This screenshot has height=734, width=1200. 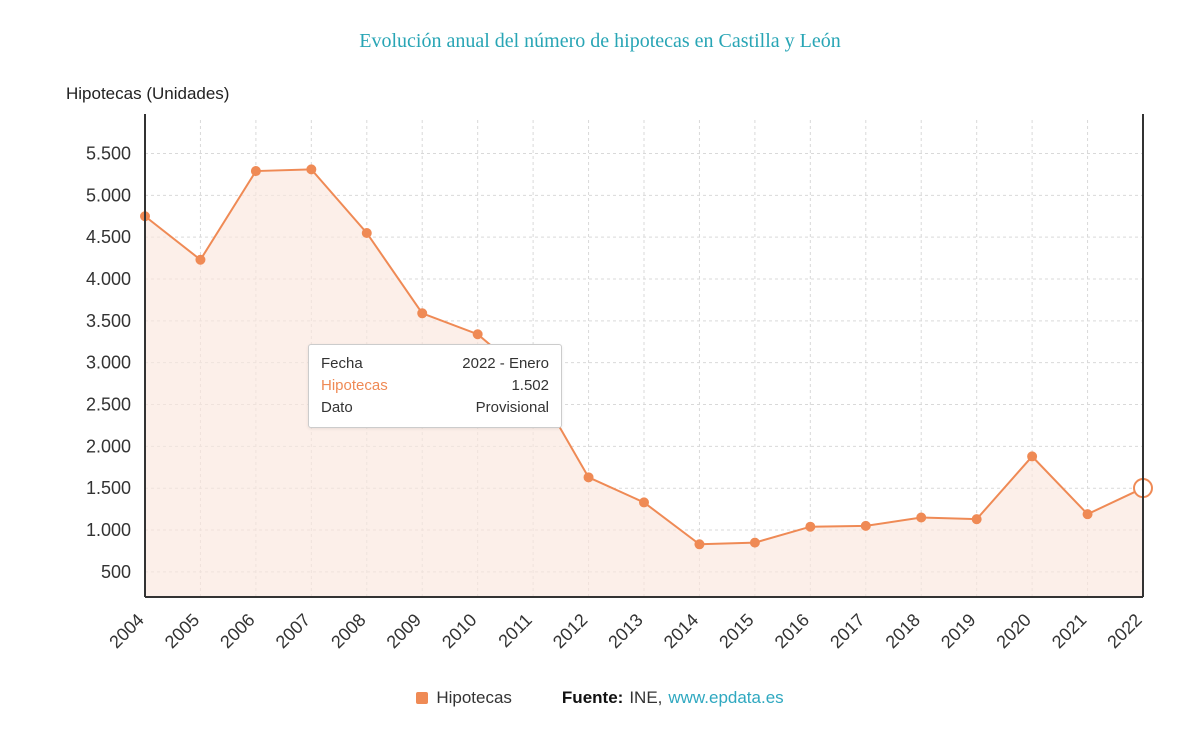 What do you see at coordinates (108, 405) in the screenshot?
I see `y-tick-label: 2.500` at bounding box center [108, 405].